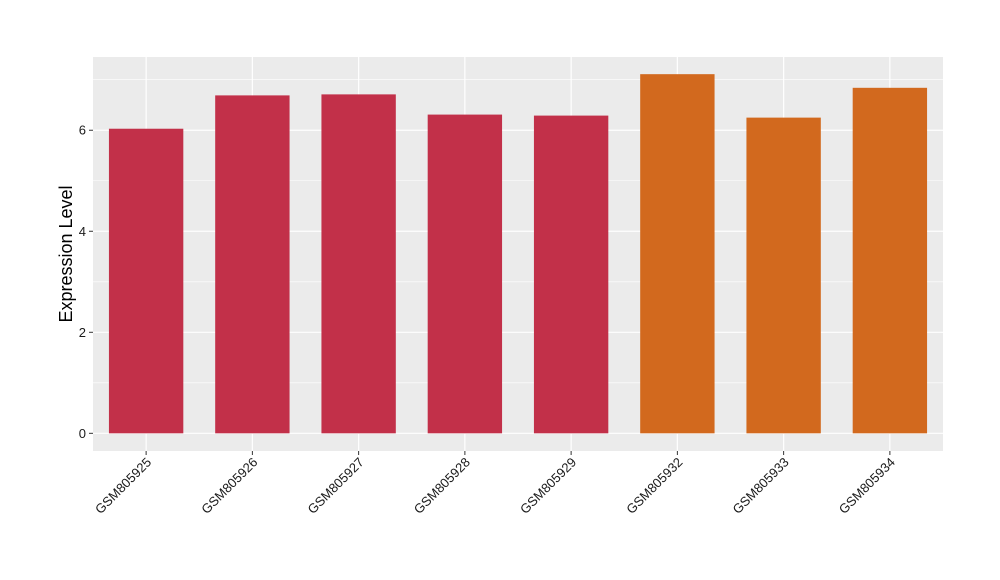  I want to click on y-tick-label: 0, so click(82, 433).